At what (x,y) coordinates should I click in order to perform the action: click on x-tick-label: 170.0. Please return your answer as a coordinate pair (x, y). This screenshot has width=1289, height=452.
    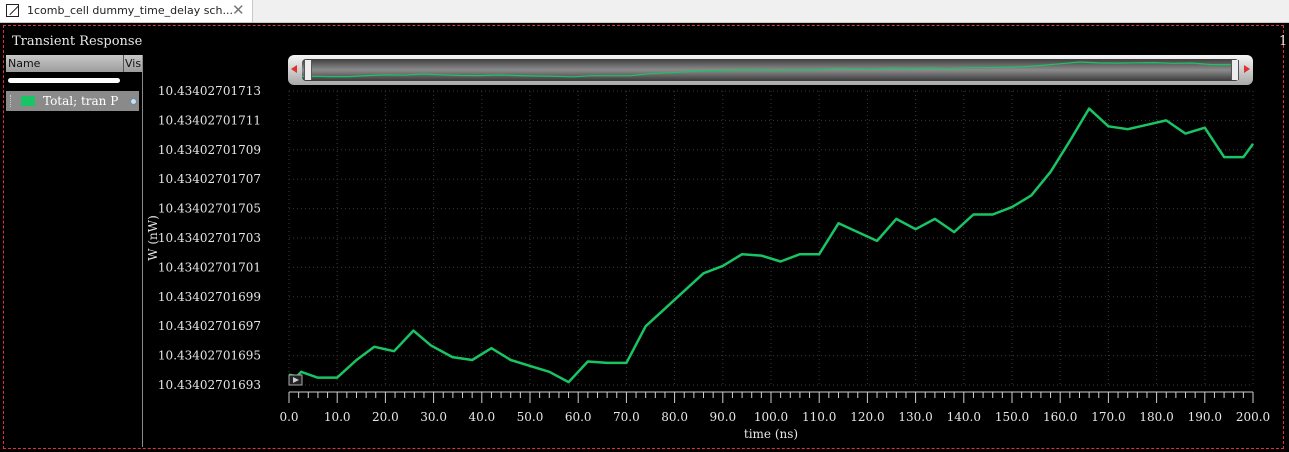
    Looking at the image, I should click on (1108, 417).